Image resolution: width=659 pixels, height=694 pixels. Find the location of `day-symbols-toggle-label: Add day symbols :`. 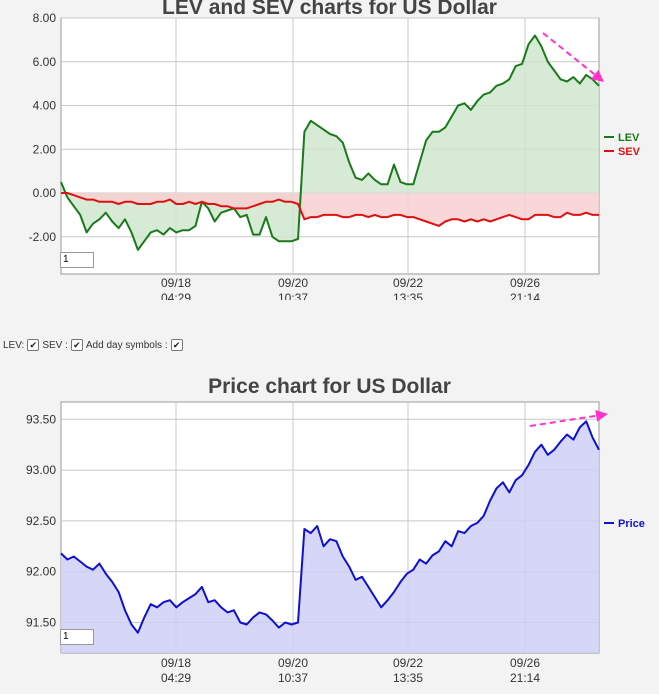

day-symbols-toggle-label: Add day symbols : is located at coordinates (126, 345).